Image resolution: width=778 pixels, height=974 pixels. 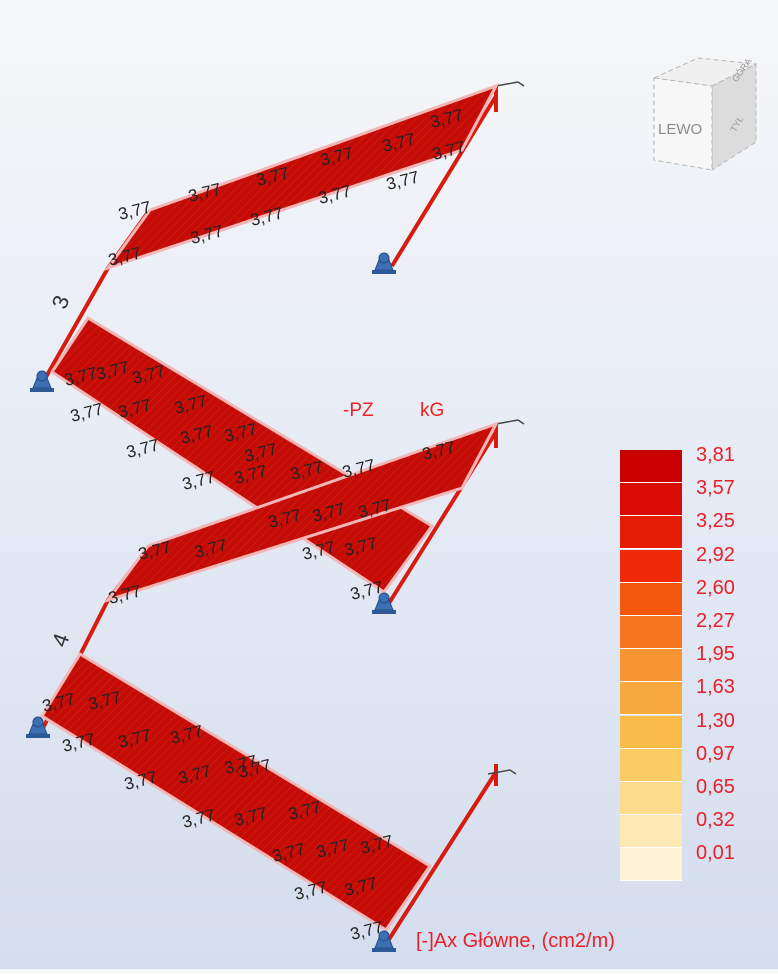 What do you see at coordinates (715, 853) in the screenshot?
I see `legend-value: 0,01` at bounding box center [715, 853].